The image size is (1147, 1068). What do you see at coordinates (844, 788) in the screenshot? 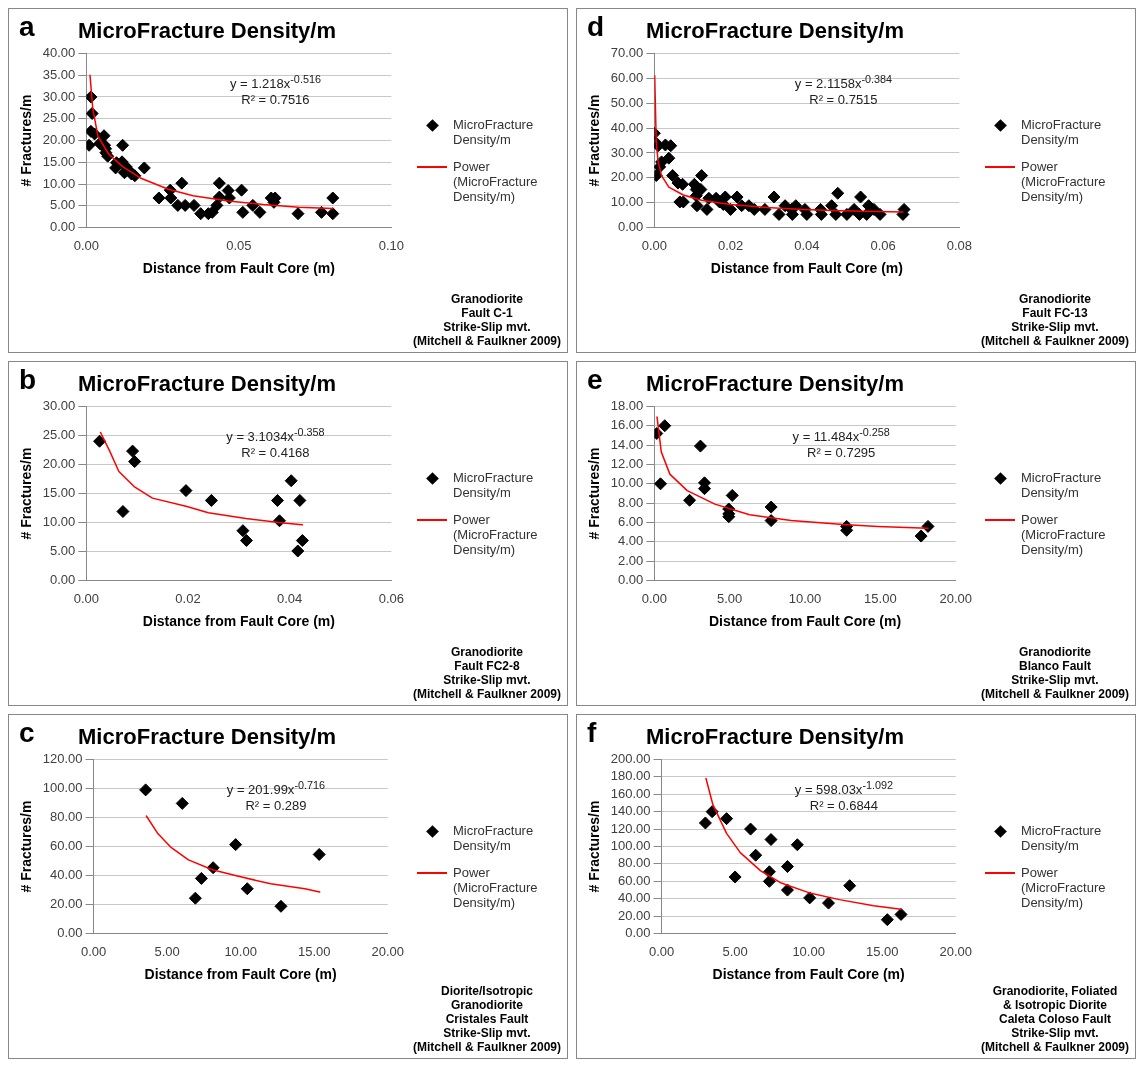
I see `annotation: y = 598.03x$^{-1.092}$` at bounding box center [844, 788].